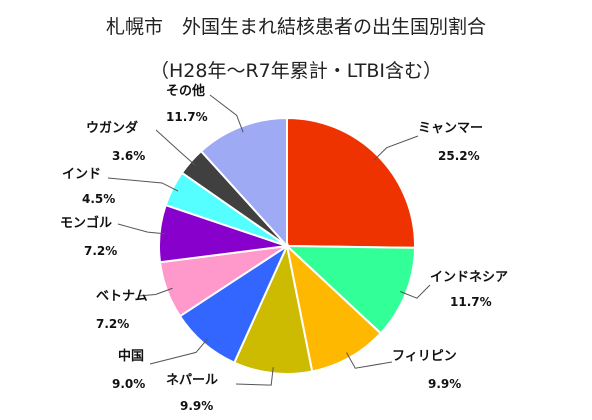 The image size is (592, 420). What do you see at coordinates (128, 156) in the screenshot?
I see `slice-value-label: 3.6%` at bounding box center [128, 156].